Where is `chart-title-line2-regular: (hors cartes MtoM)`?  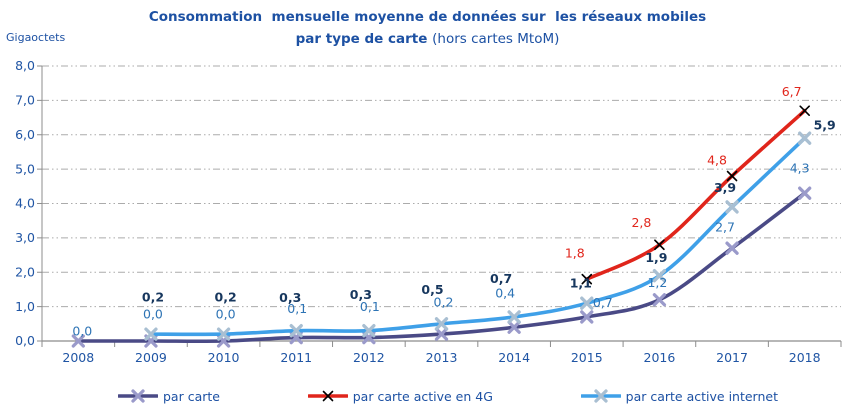
chart-title-line2-regular: (hors cartes MtoM) is located at coordinates (496, 39).